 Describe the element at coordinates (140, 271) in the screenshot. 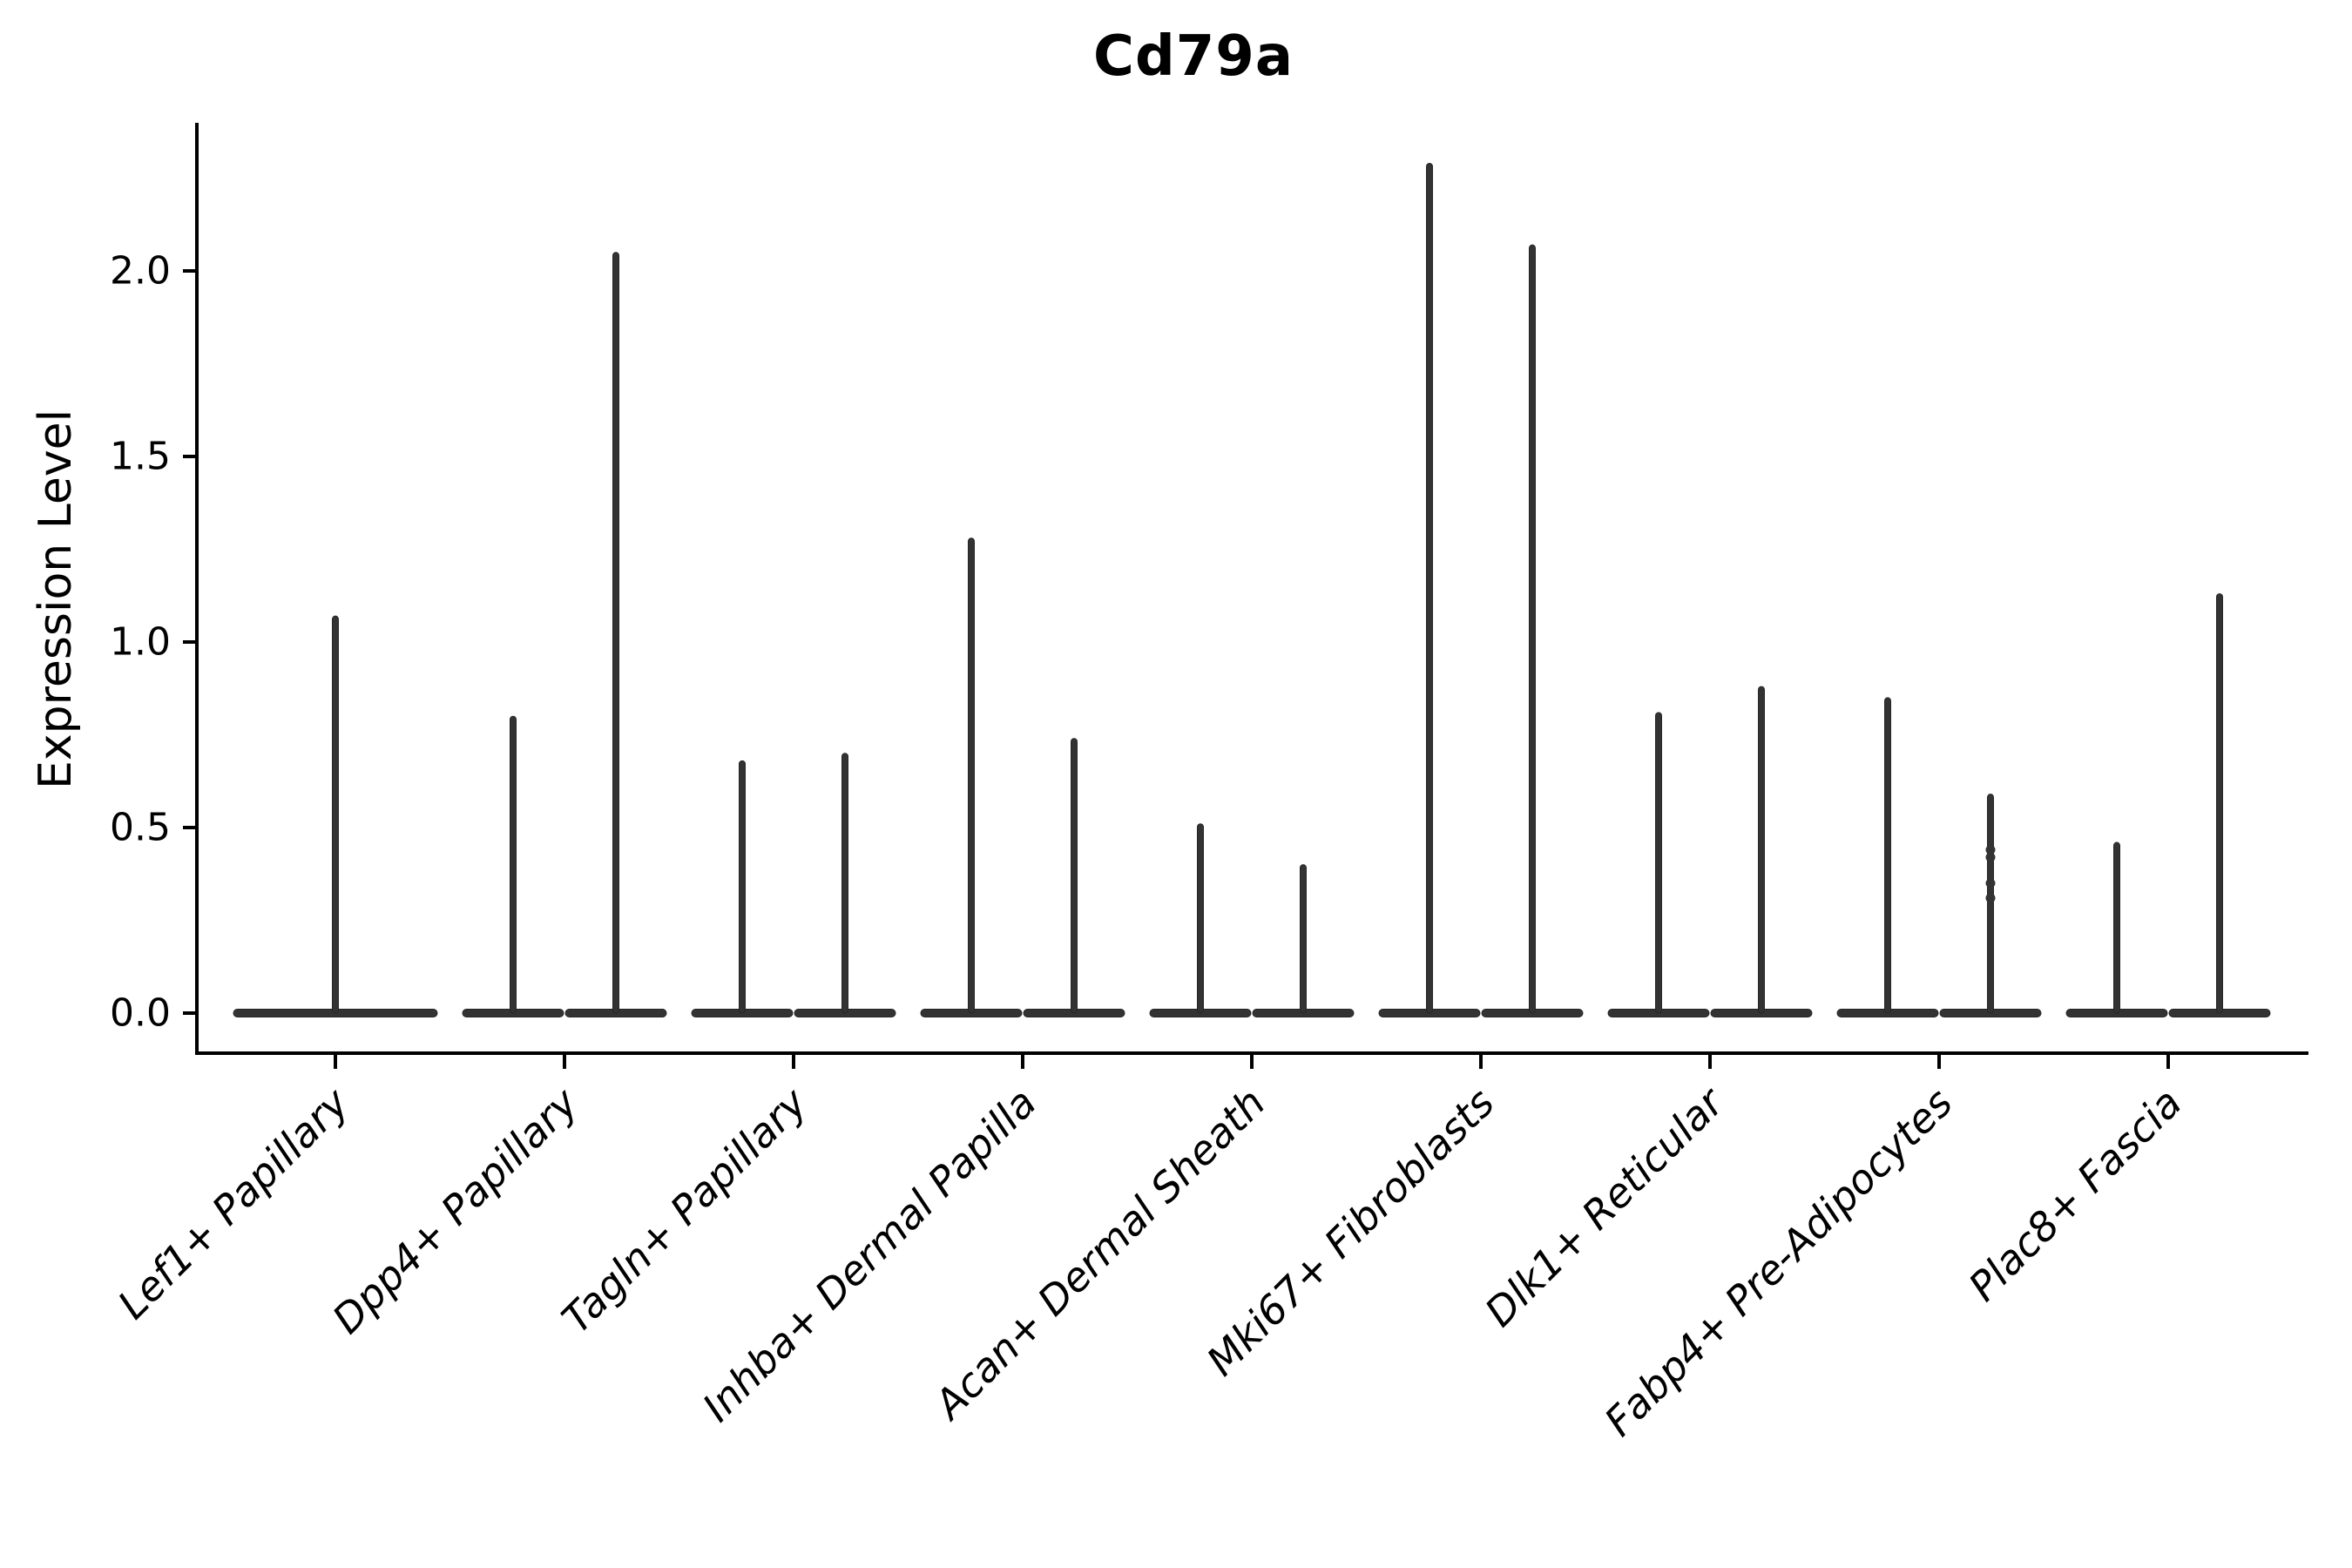

I see `y-tick-label: 2.0` at that location.